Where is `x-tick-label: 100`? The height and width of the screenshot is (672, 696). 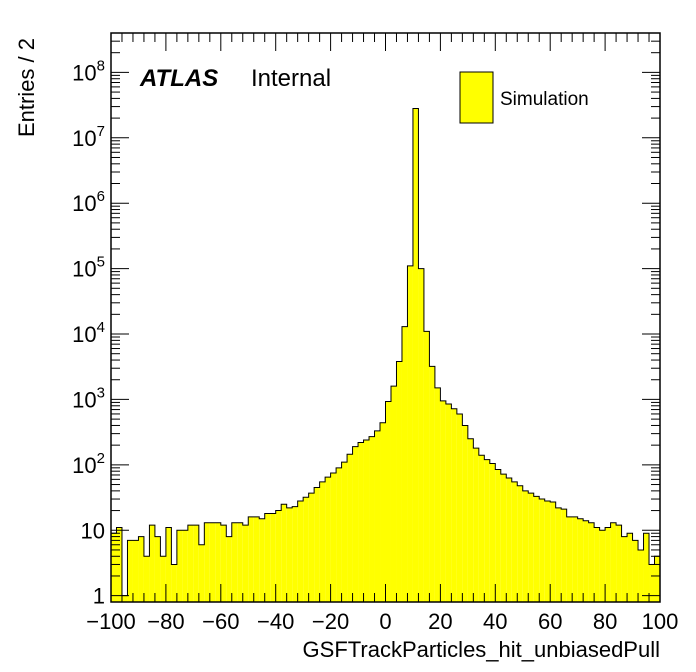 x-tick-label: 100 is located at coordinates (660, 621).